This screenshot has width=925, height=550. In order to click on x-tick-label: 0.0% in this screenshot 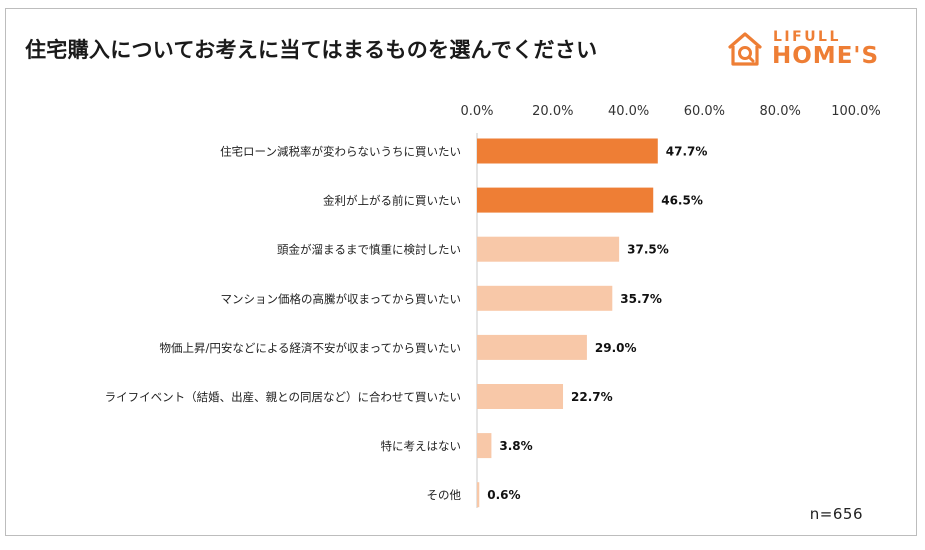, I will do `click(476, 111)`.